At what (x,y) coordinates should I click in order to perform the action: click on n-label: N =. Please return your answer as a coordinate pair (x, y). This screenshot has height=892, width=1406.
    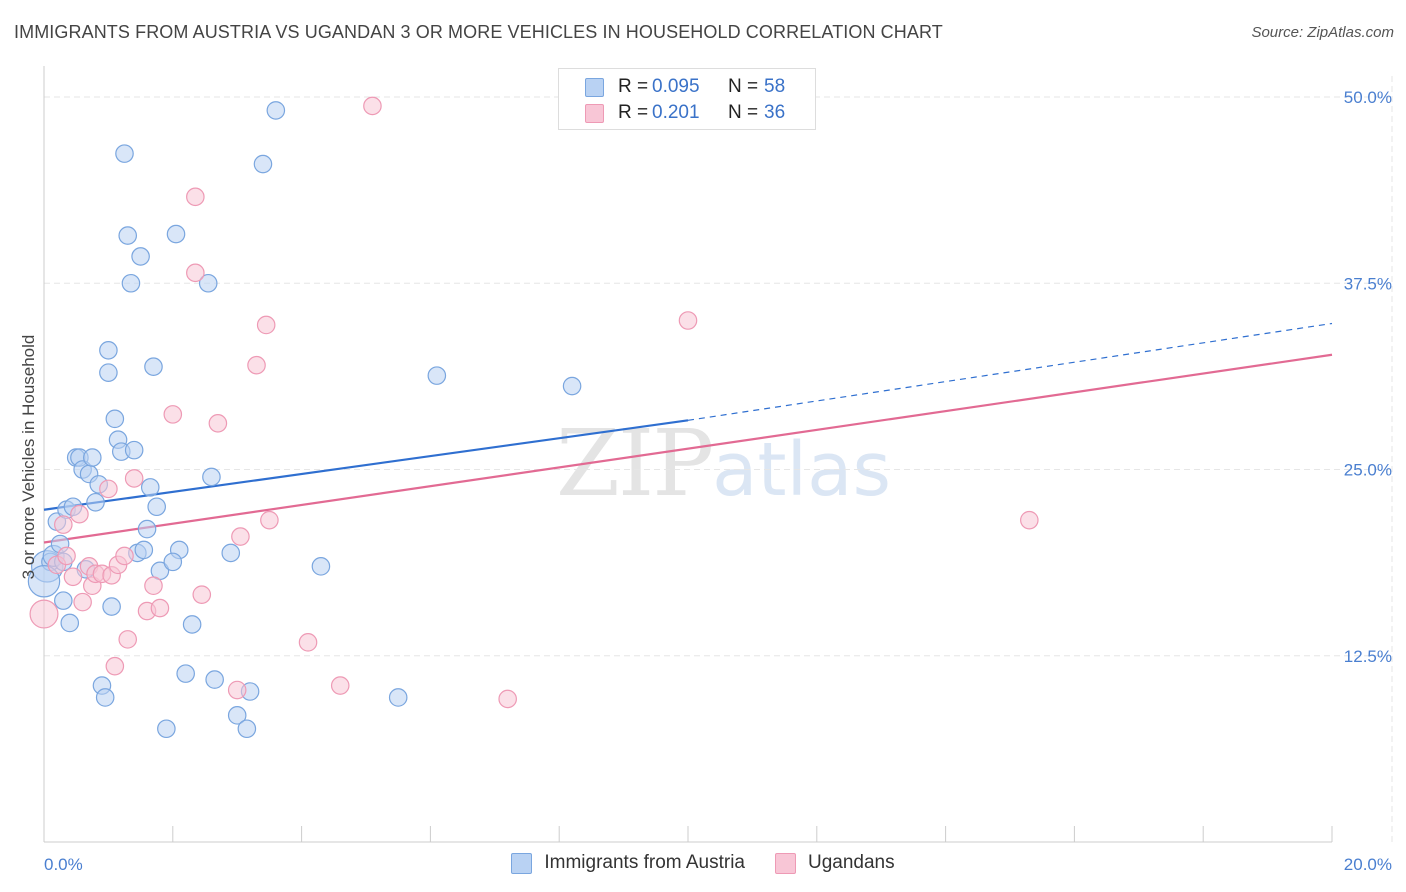
    Looking at the image, I should click on (743, 112).